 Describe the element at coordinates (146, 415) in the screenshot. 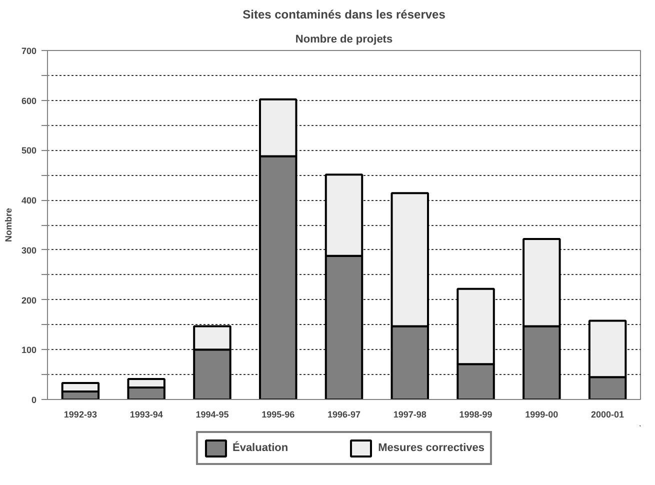

I see `x-tick-label: 1993-94` at that location.